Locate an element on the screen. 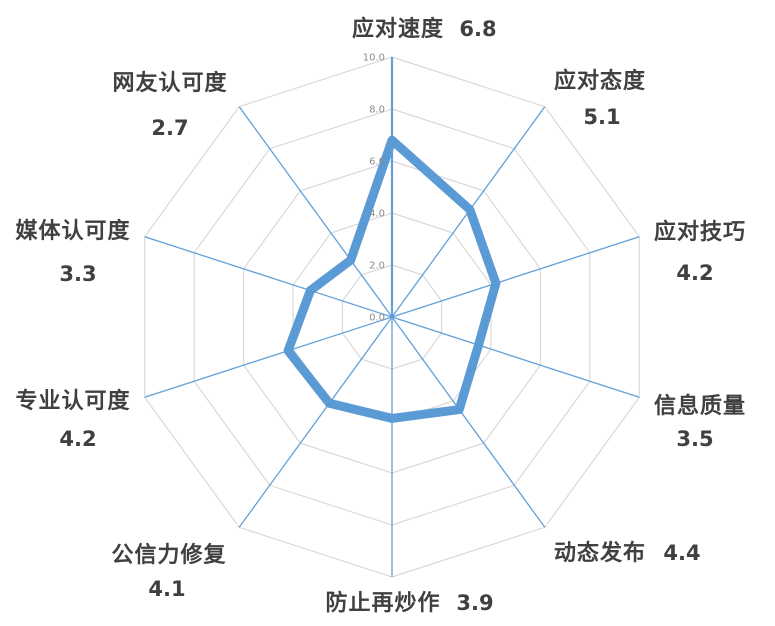  data-series-polygon is located at coordinates (392, 279).